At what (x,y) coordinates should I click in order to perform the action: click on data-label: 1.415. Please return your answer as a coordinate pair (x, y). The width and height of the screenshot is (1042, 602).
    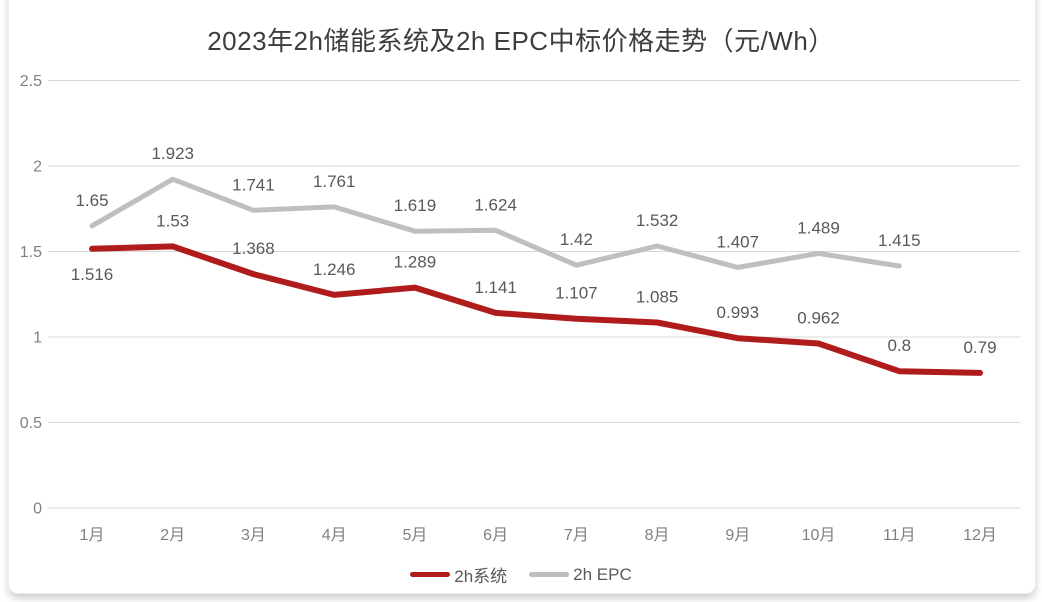
    Looking at the image, I should click on (899, 240).